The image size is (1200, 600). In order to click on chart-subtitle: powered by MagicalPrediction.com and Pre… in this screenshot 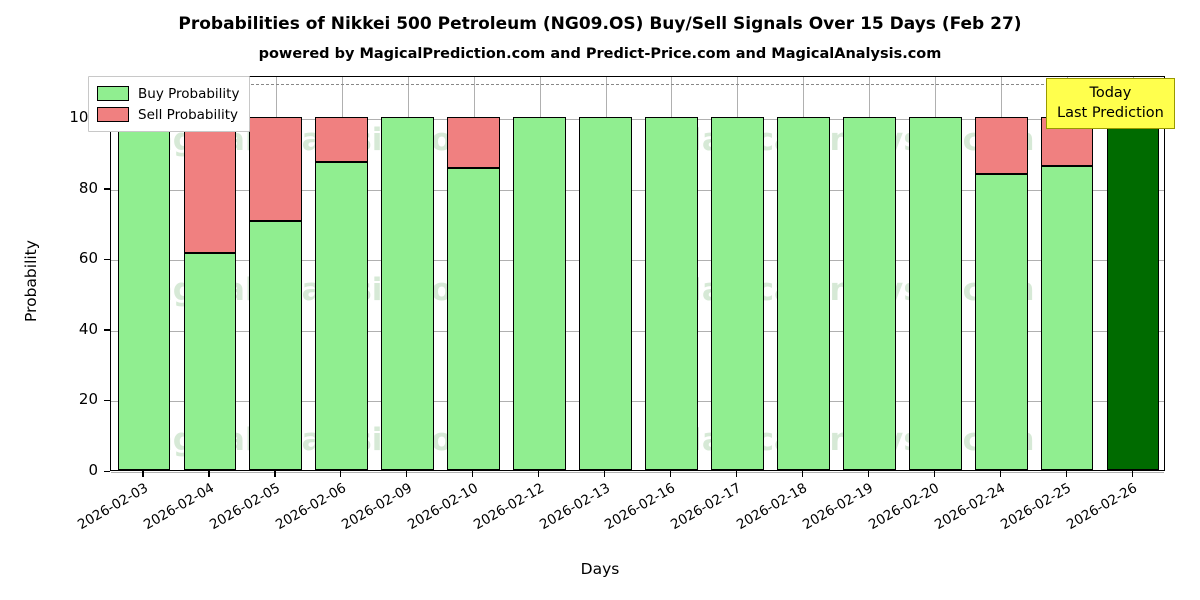, I will do `click(600, 54)`.